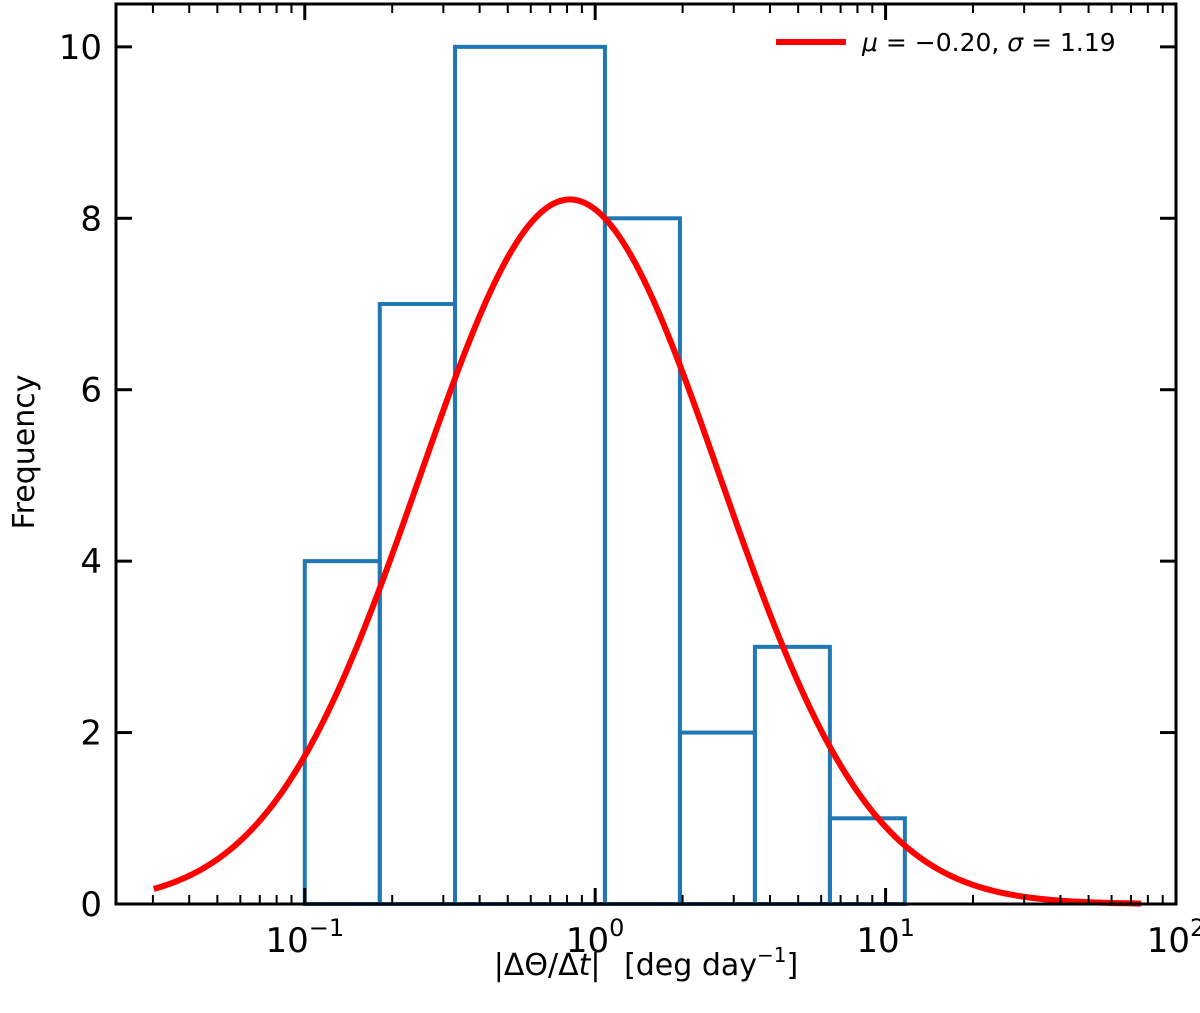 The width and height of the screenshot is (1200, 1013). I want to click on legend-sigma-symbol: σ, so click(1015, 42).